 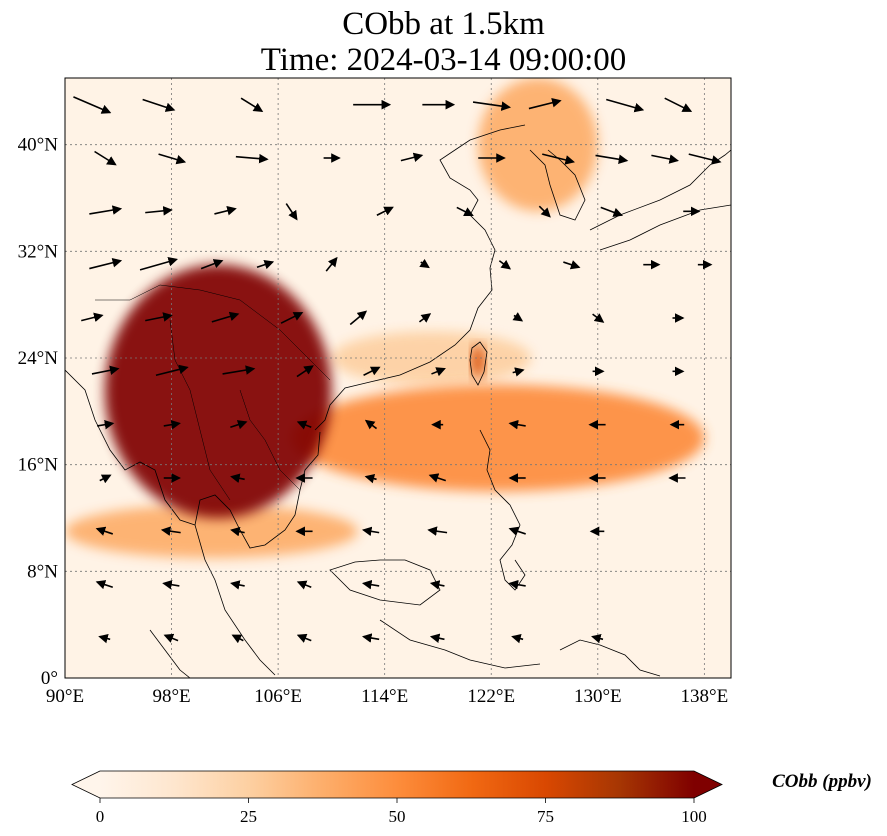 What do you see at coordinates (397, 816) in the screenshot?
I see `colorbar-tick-label: 50` at bounding box center [397, 816].